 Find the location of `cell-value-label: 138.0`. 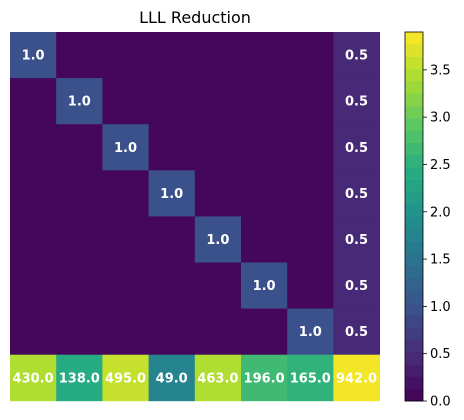

cell-value-label: 138.0 is located at coordinates (79, 378).